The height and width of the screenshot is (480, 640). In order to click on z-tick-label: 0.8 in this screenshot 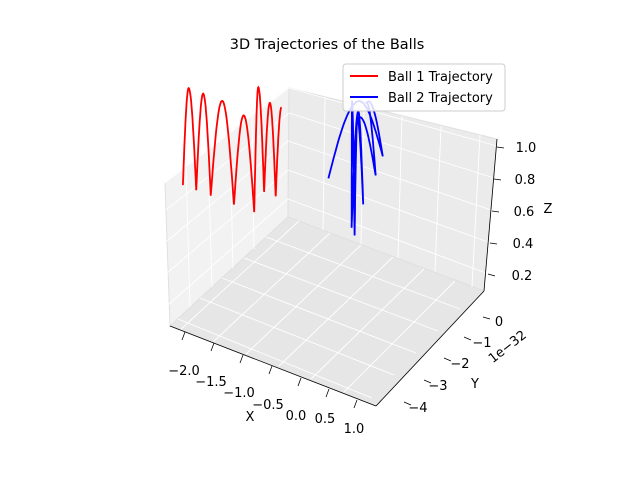, I will do `click(525, 180)`.